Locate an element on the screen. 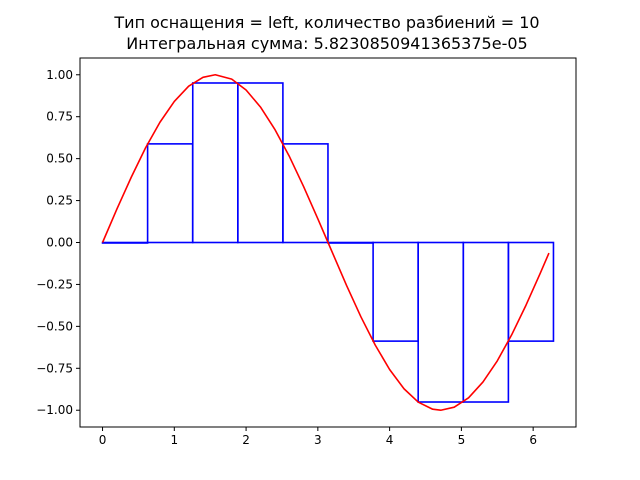 This screenshot has width=640, height=480. y-axis: 1.00 0.75 0.50 0.25 0.00 −0.25 −0.50 −0.75 −1.00 is located at coordinates (58, 242).